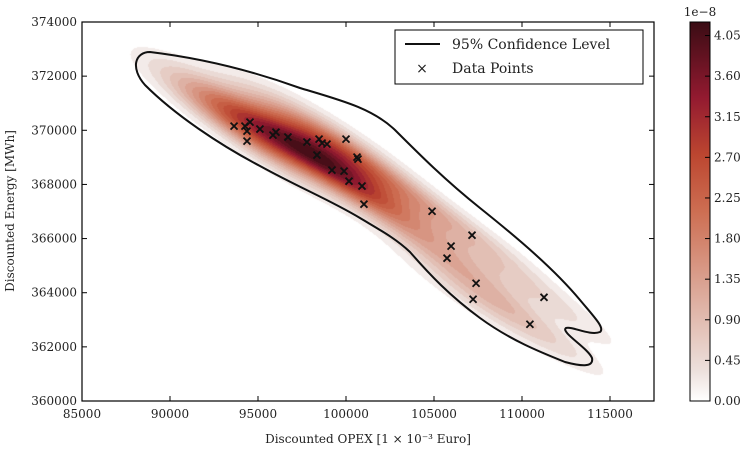 The width and height of the screenshot is (751, 453). Describe the element at coordinates (522, 414) in the screenshot. I see `x-tick-label: 110000` at that location.